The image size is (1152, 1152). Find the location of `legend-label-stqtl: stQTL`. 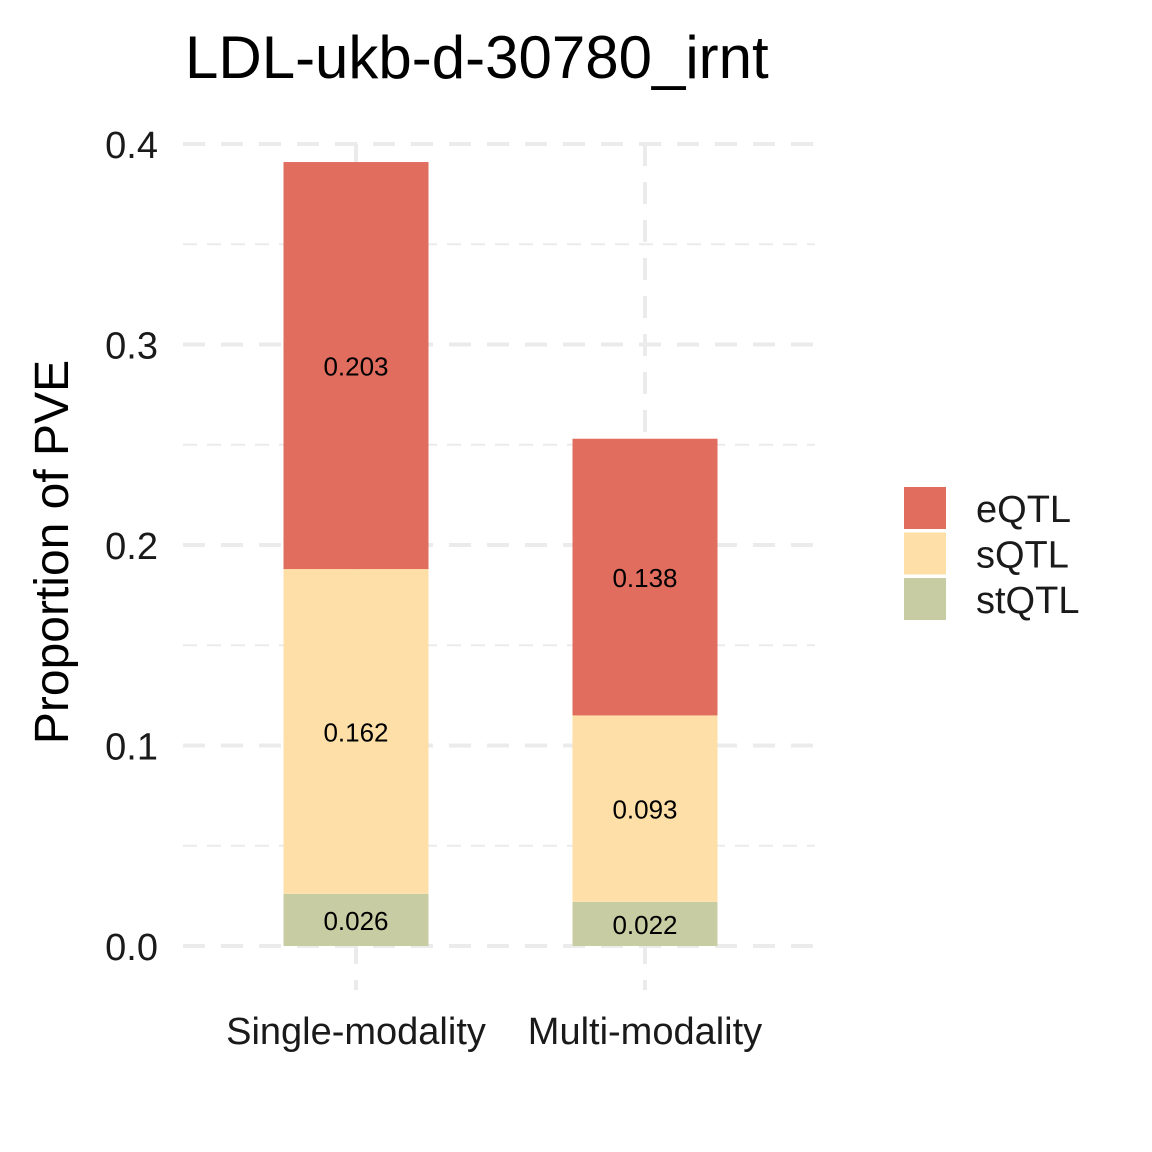

legend-label-stqtl: stQTL is located at coordinates (1027, 601).